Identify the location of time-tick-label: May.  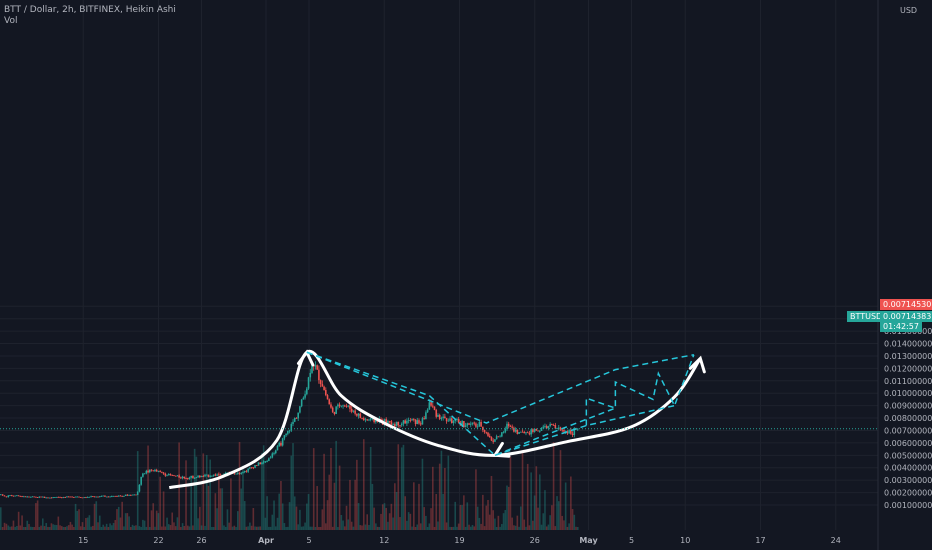
(588, 540).